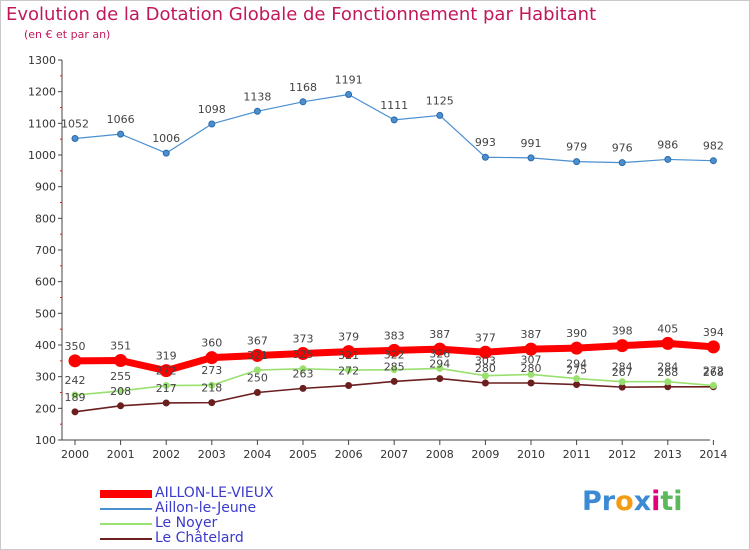  Describe the element at coordinates (622, 331) in the screenshot. I see `data-label: 398` at that location.